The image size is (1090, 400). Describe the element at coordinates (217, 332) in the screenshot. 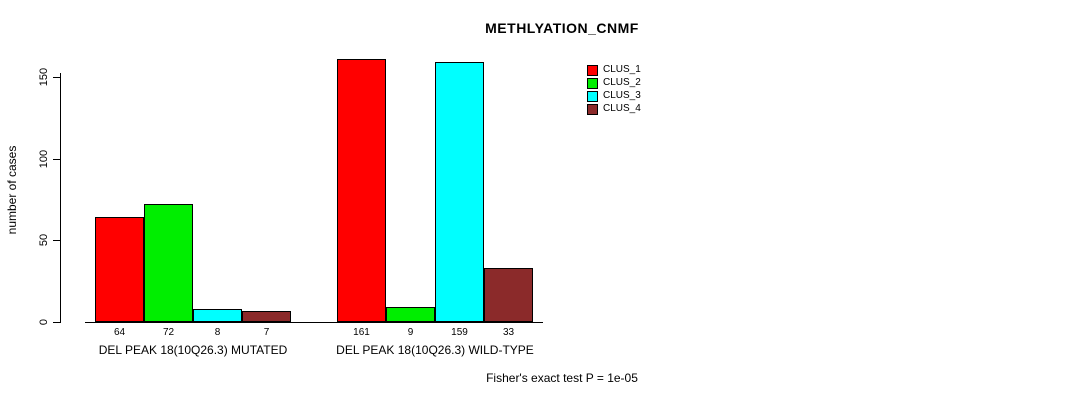

I see `bar-value-label: 8` at that location.